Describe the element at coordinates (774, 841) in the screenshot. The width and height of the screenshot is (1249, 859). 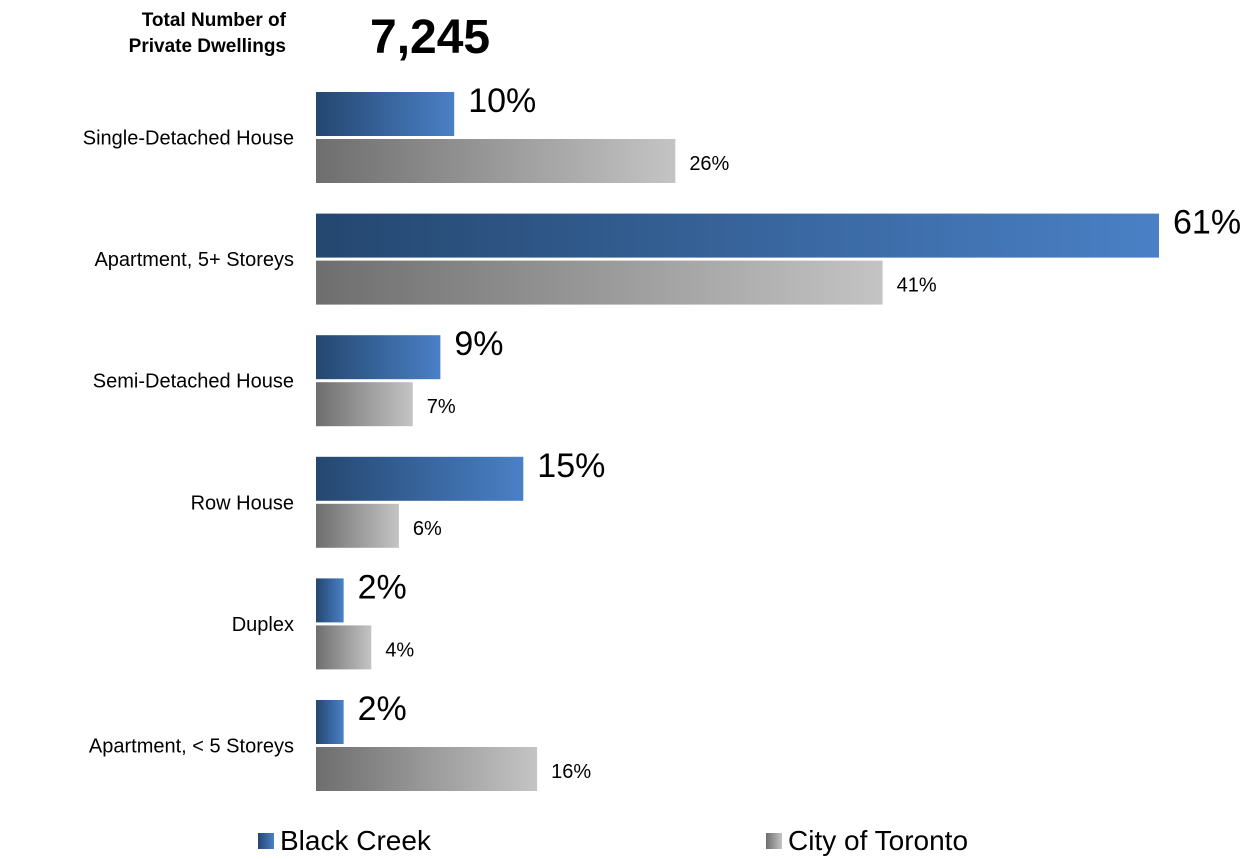
I see `legend-swatch-city-of-toronto` at that location.